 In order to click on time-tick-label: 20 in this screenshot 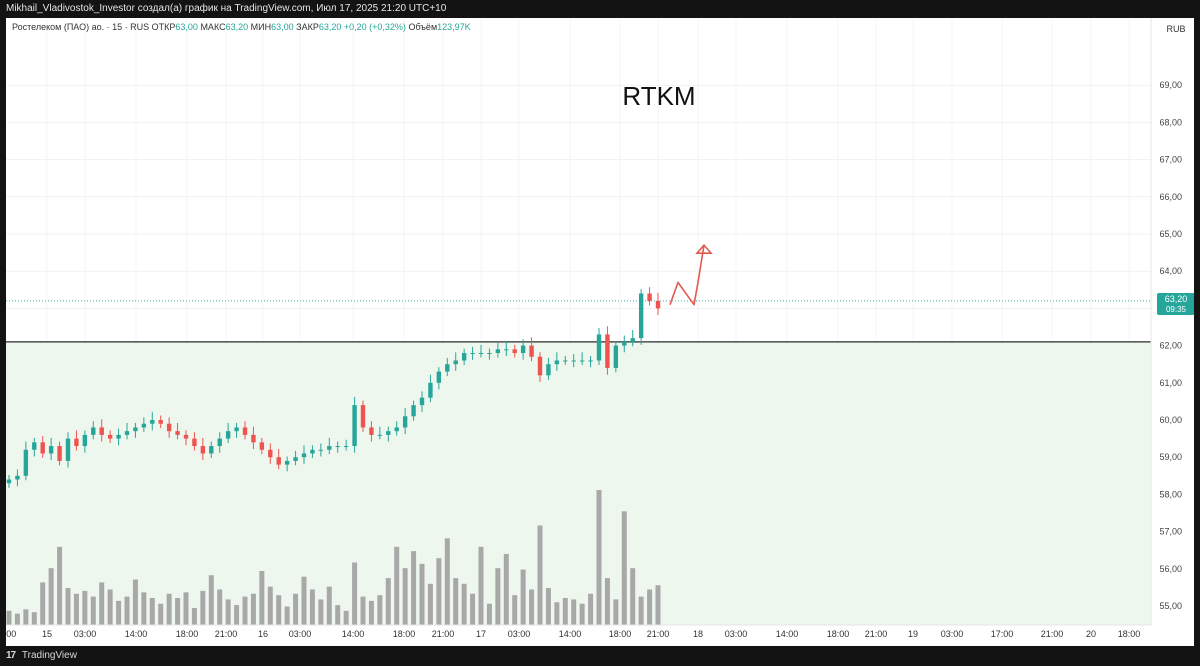, I will do `click(1091, 634)`.